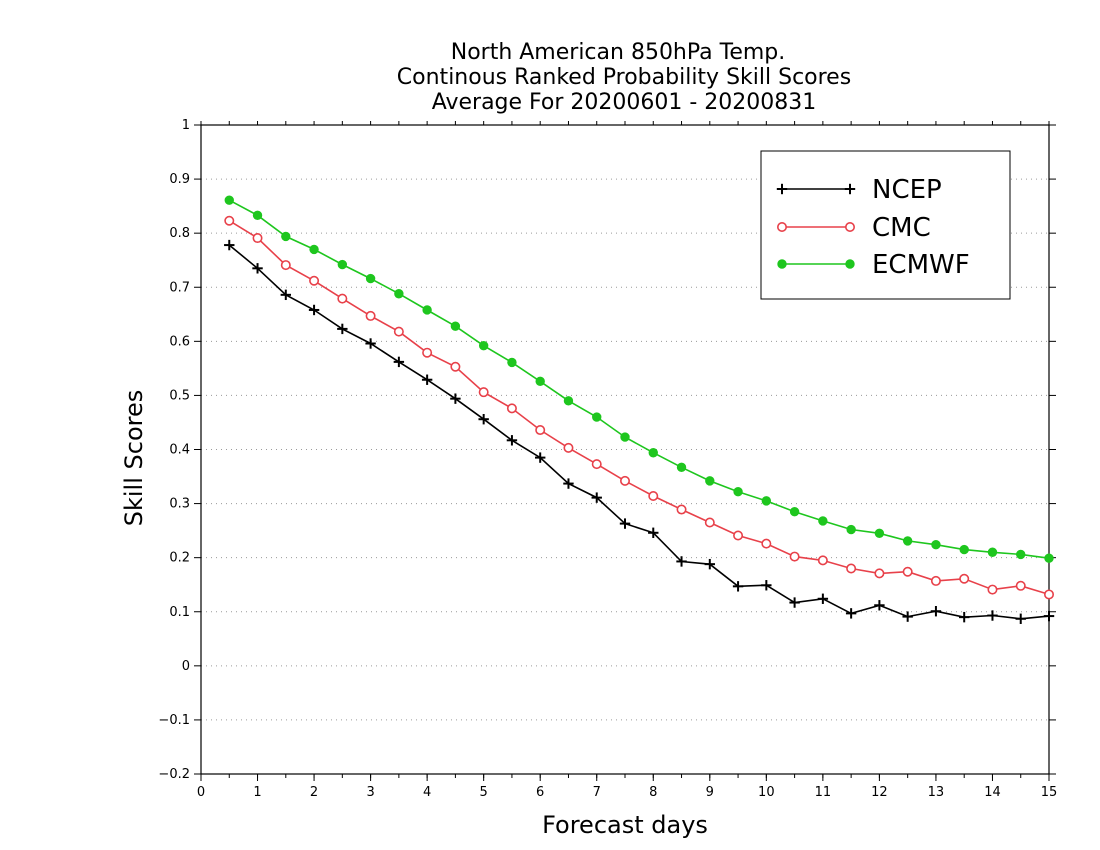  Describe the element at coordinates (179, 504) in the screenshot. I see `y-tick-label: 0.3` at that location.